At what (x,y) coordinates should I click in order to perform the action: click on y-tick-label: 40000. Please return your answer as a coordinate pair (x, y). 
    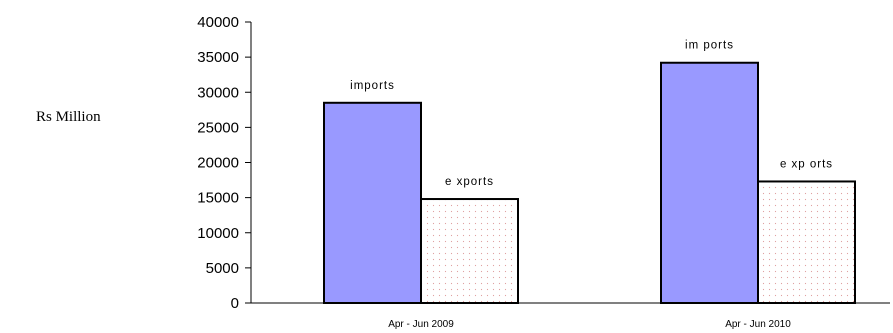
    Looking at the image, I should click on (218, 22).